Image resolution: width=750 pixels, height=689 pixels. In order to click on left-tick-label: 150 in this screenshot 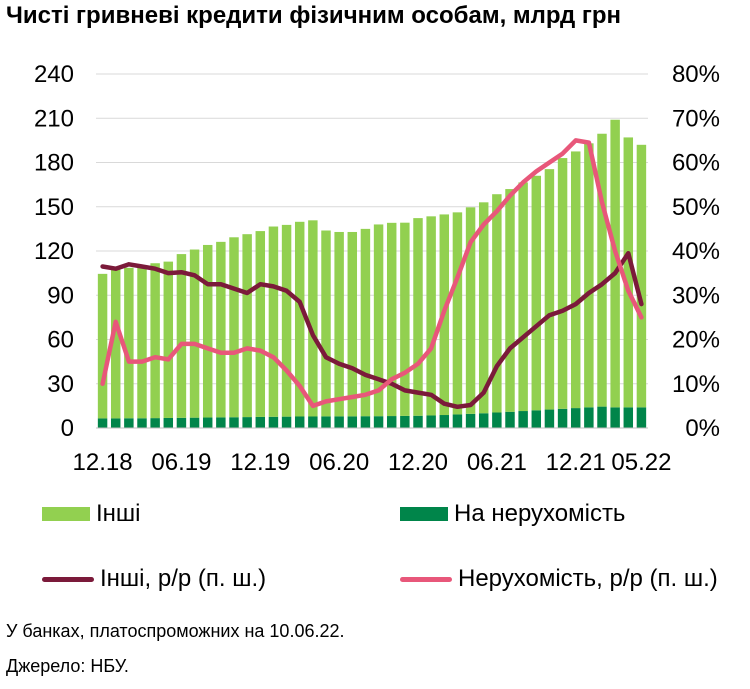, I will do `click(54, 207)`.